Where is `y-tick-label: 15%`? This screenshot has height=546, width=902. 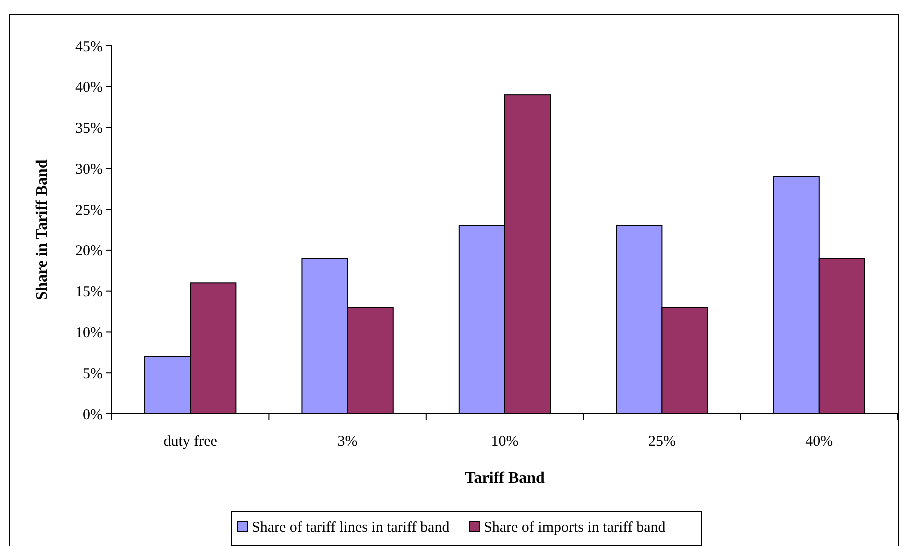
y-tick-label: 15% is located at coordinates (89, 292).